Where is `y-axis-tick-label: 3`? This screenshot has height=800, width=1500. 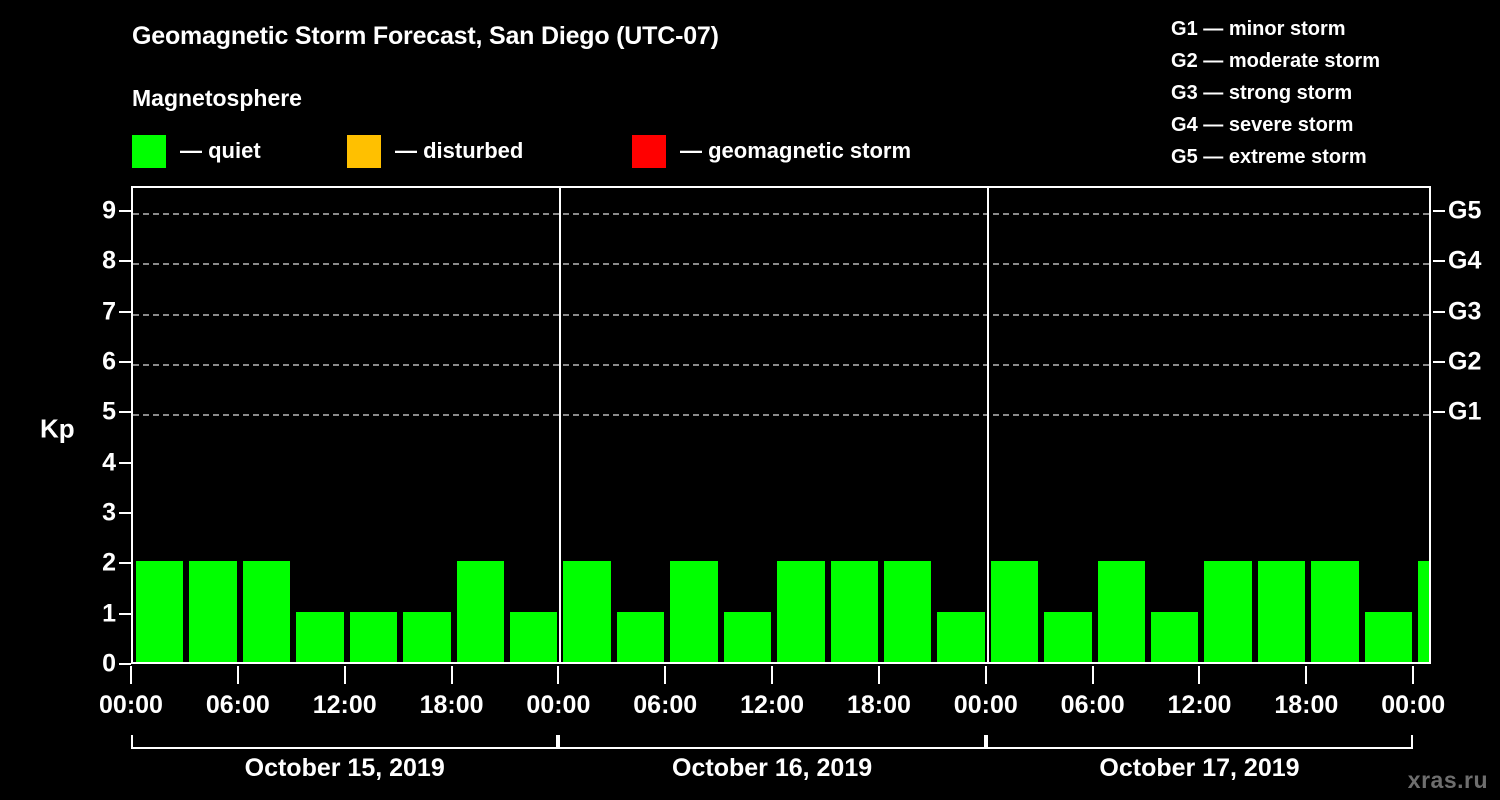
y-axis-tick-label: 3 is located at coordinates (109, 512).